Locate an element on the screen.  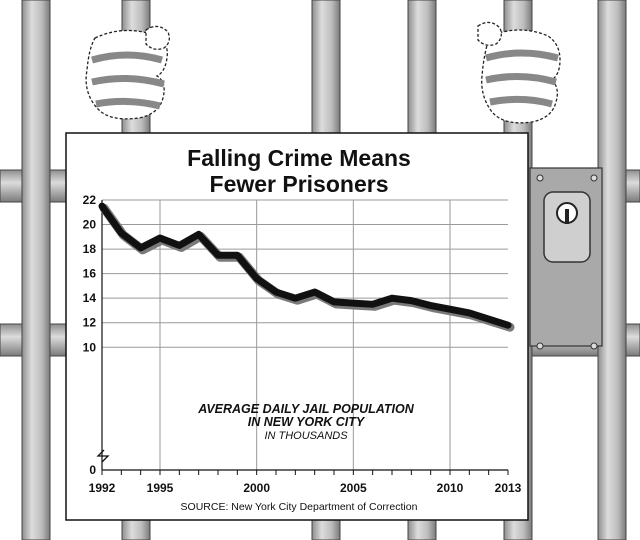
lock-icon is located at coordinates (566, 258).